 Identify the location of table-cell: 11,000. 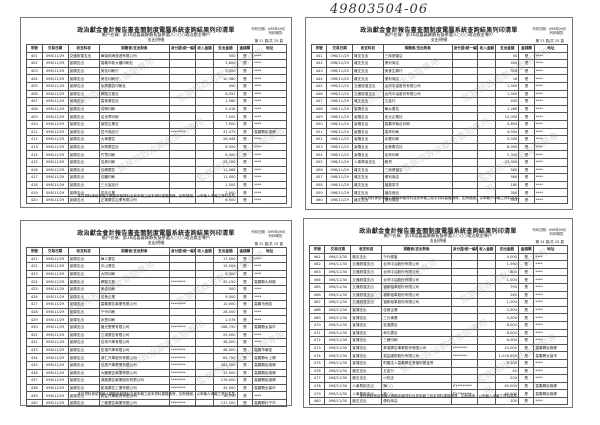
(225, 177).